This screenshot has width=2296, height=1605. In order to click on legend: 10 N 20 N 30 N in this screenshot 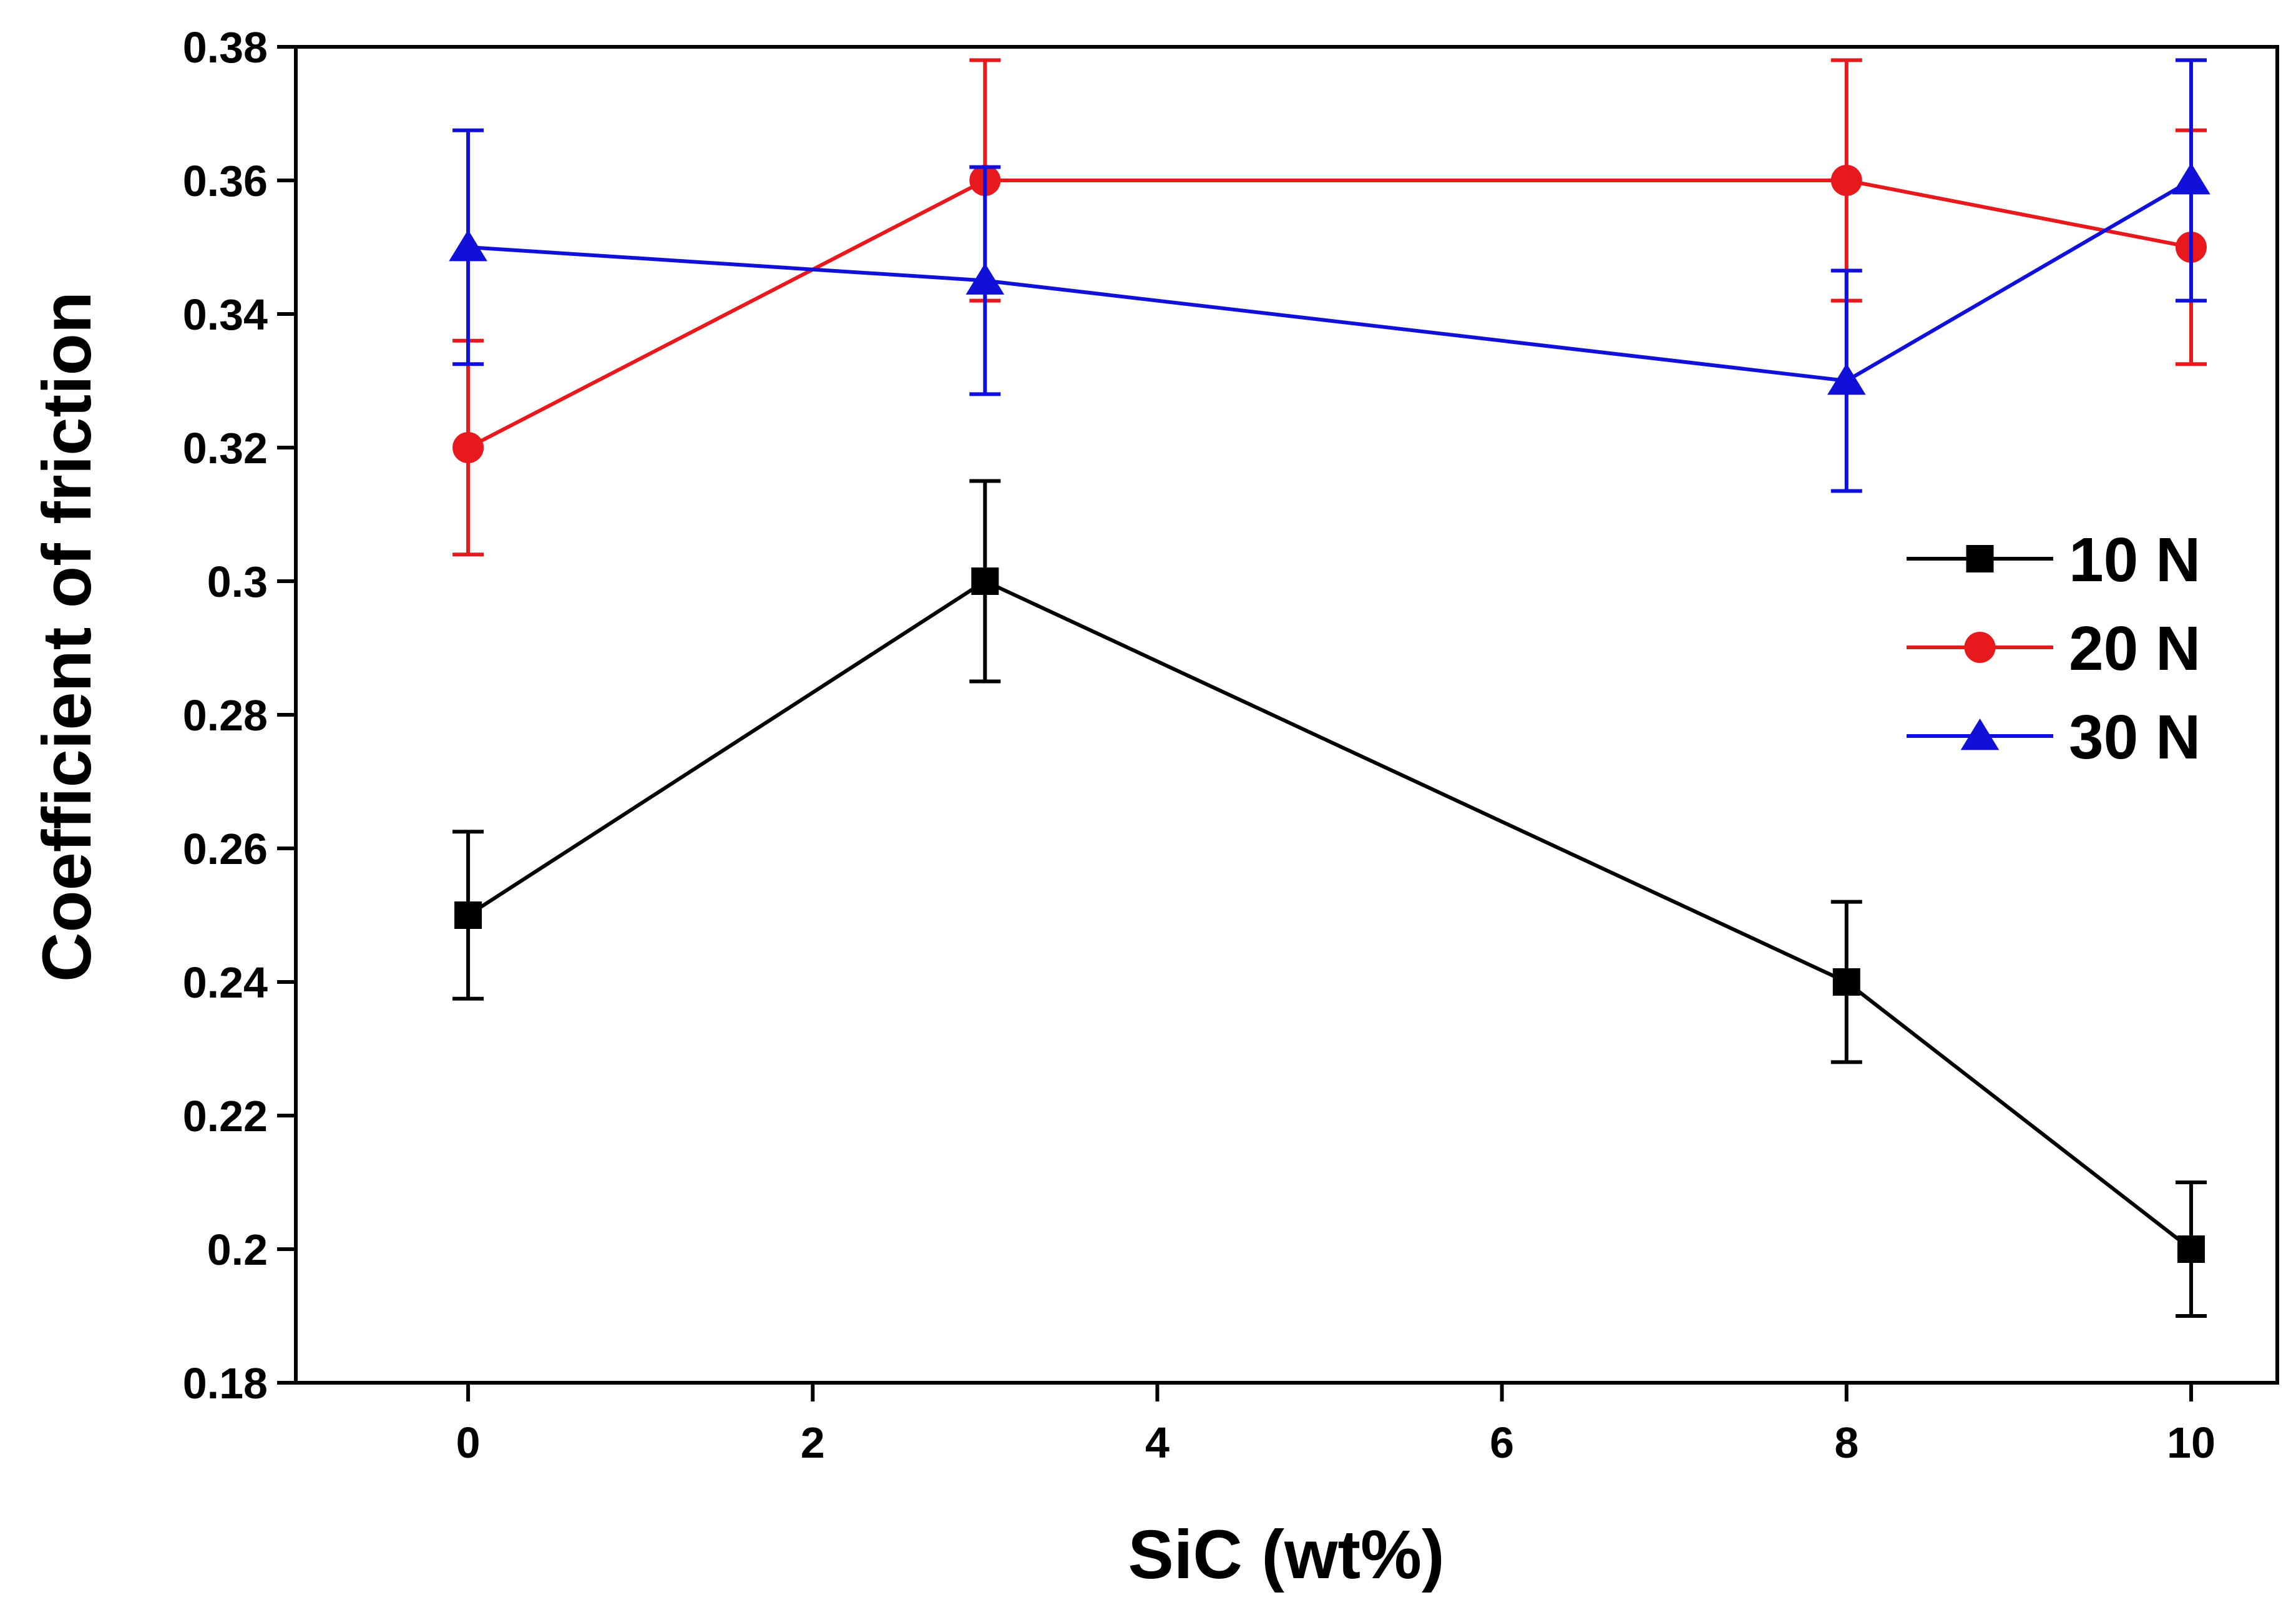, I will do `click(2054, 648)`.